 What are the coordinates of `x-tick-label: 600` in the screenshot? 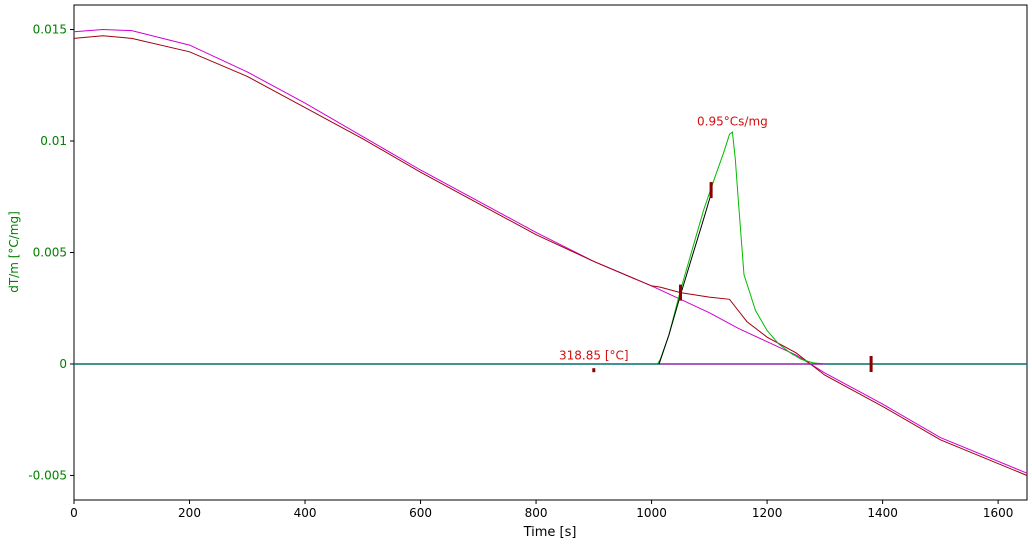 It's located at (420, 513).